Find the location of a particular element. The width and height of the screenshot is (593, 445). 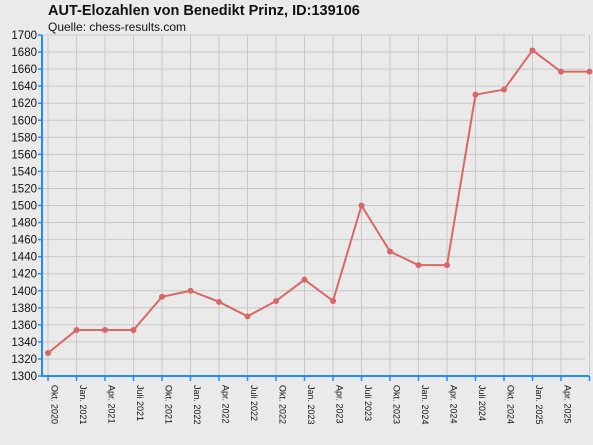

x-tick-label: Apr. 2023 is located at coordinates (340, 404).